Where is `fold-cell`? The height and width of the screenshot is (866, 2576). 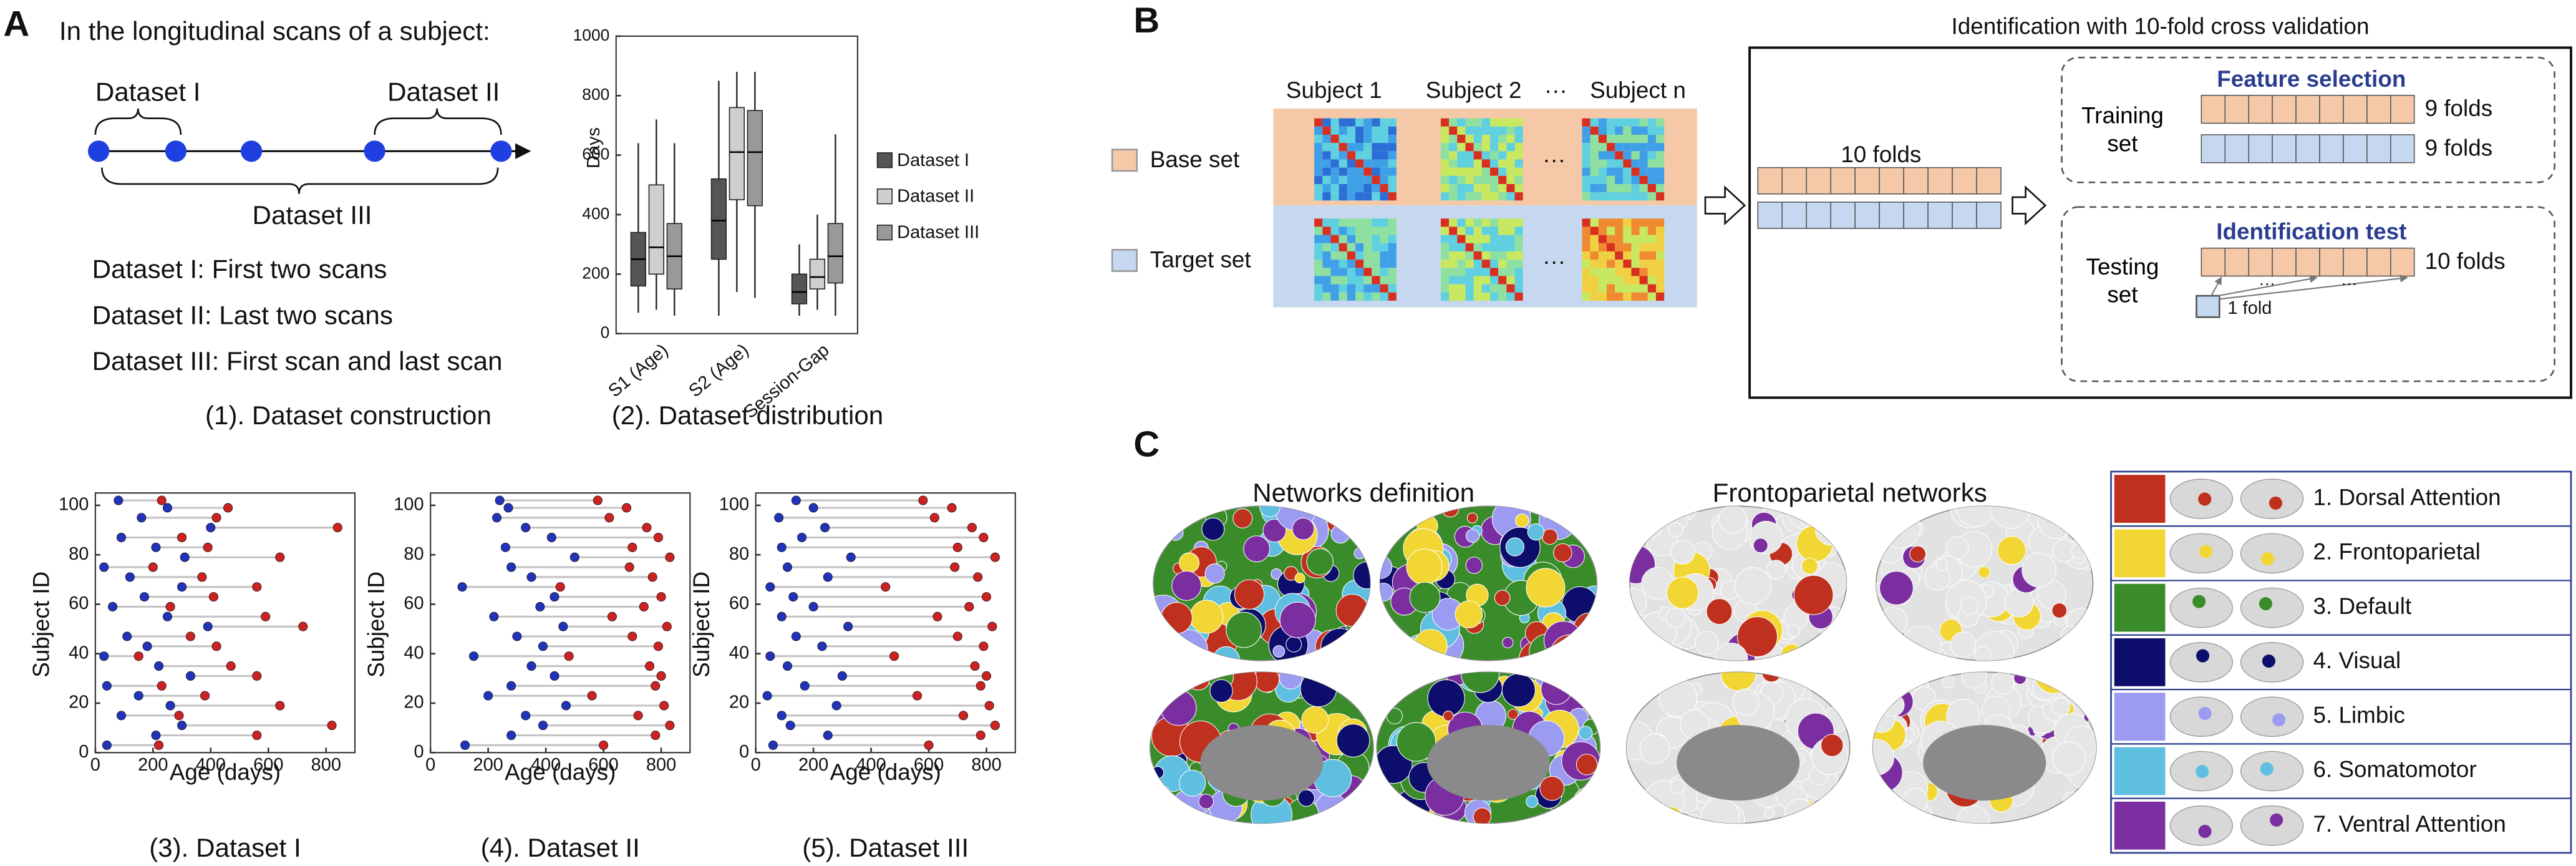 fold-cell is located at coordinates (1916, 181).